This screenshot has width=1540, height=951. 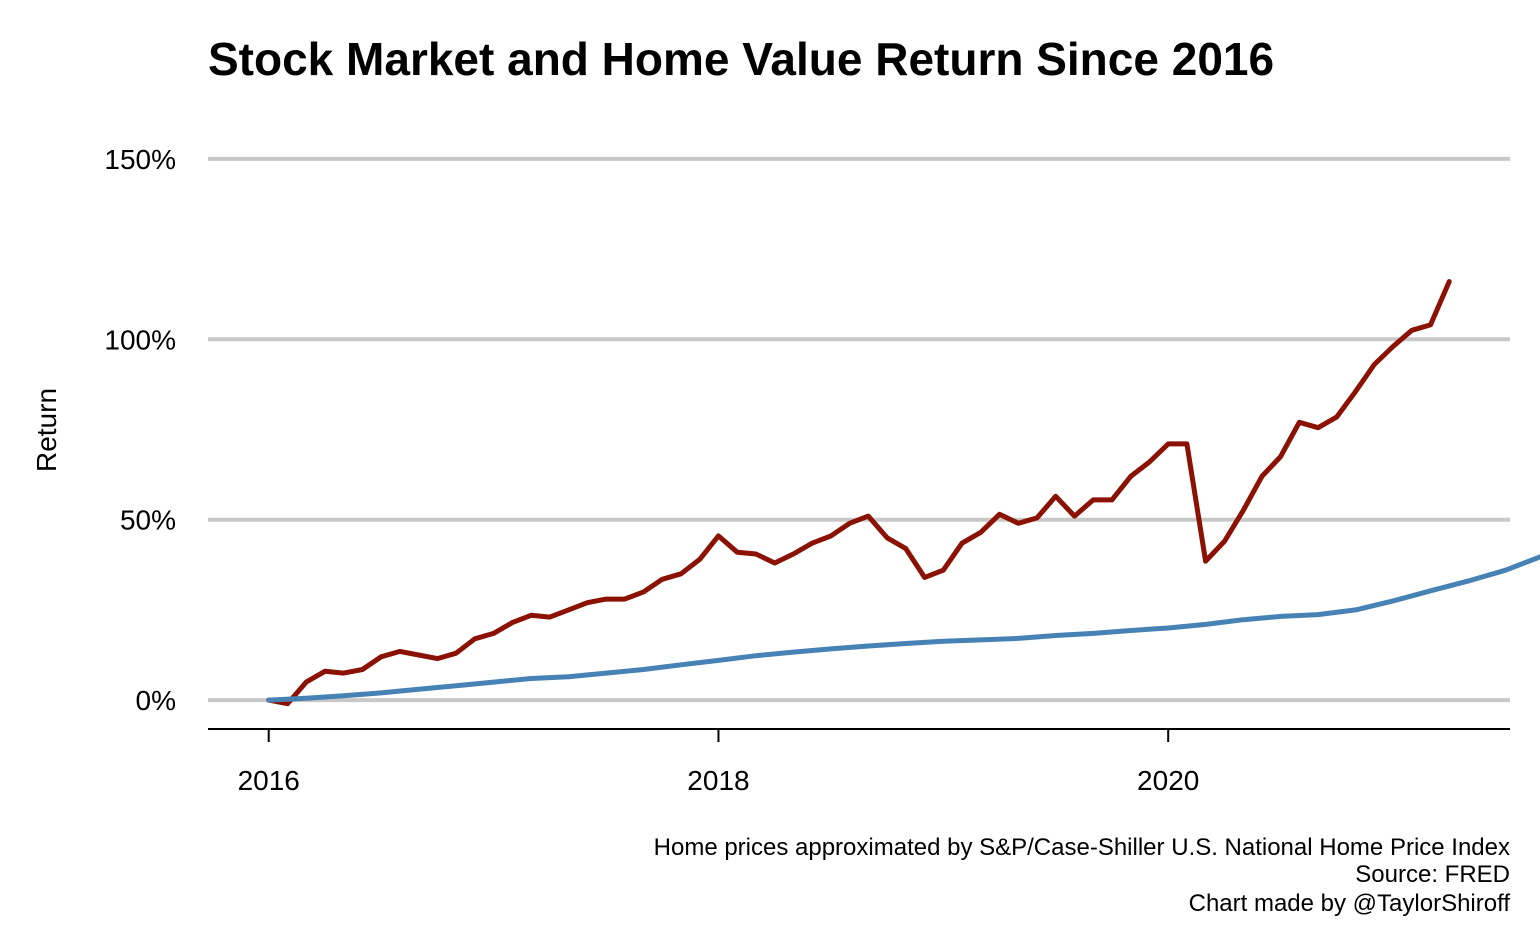 What do you see at coordinates (156, 700) in the screenshot?
I see `y-tick-label: 0%` at bounding box center [156, 700].